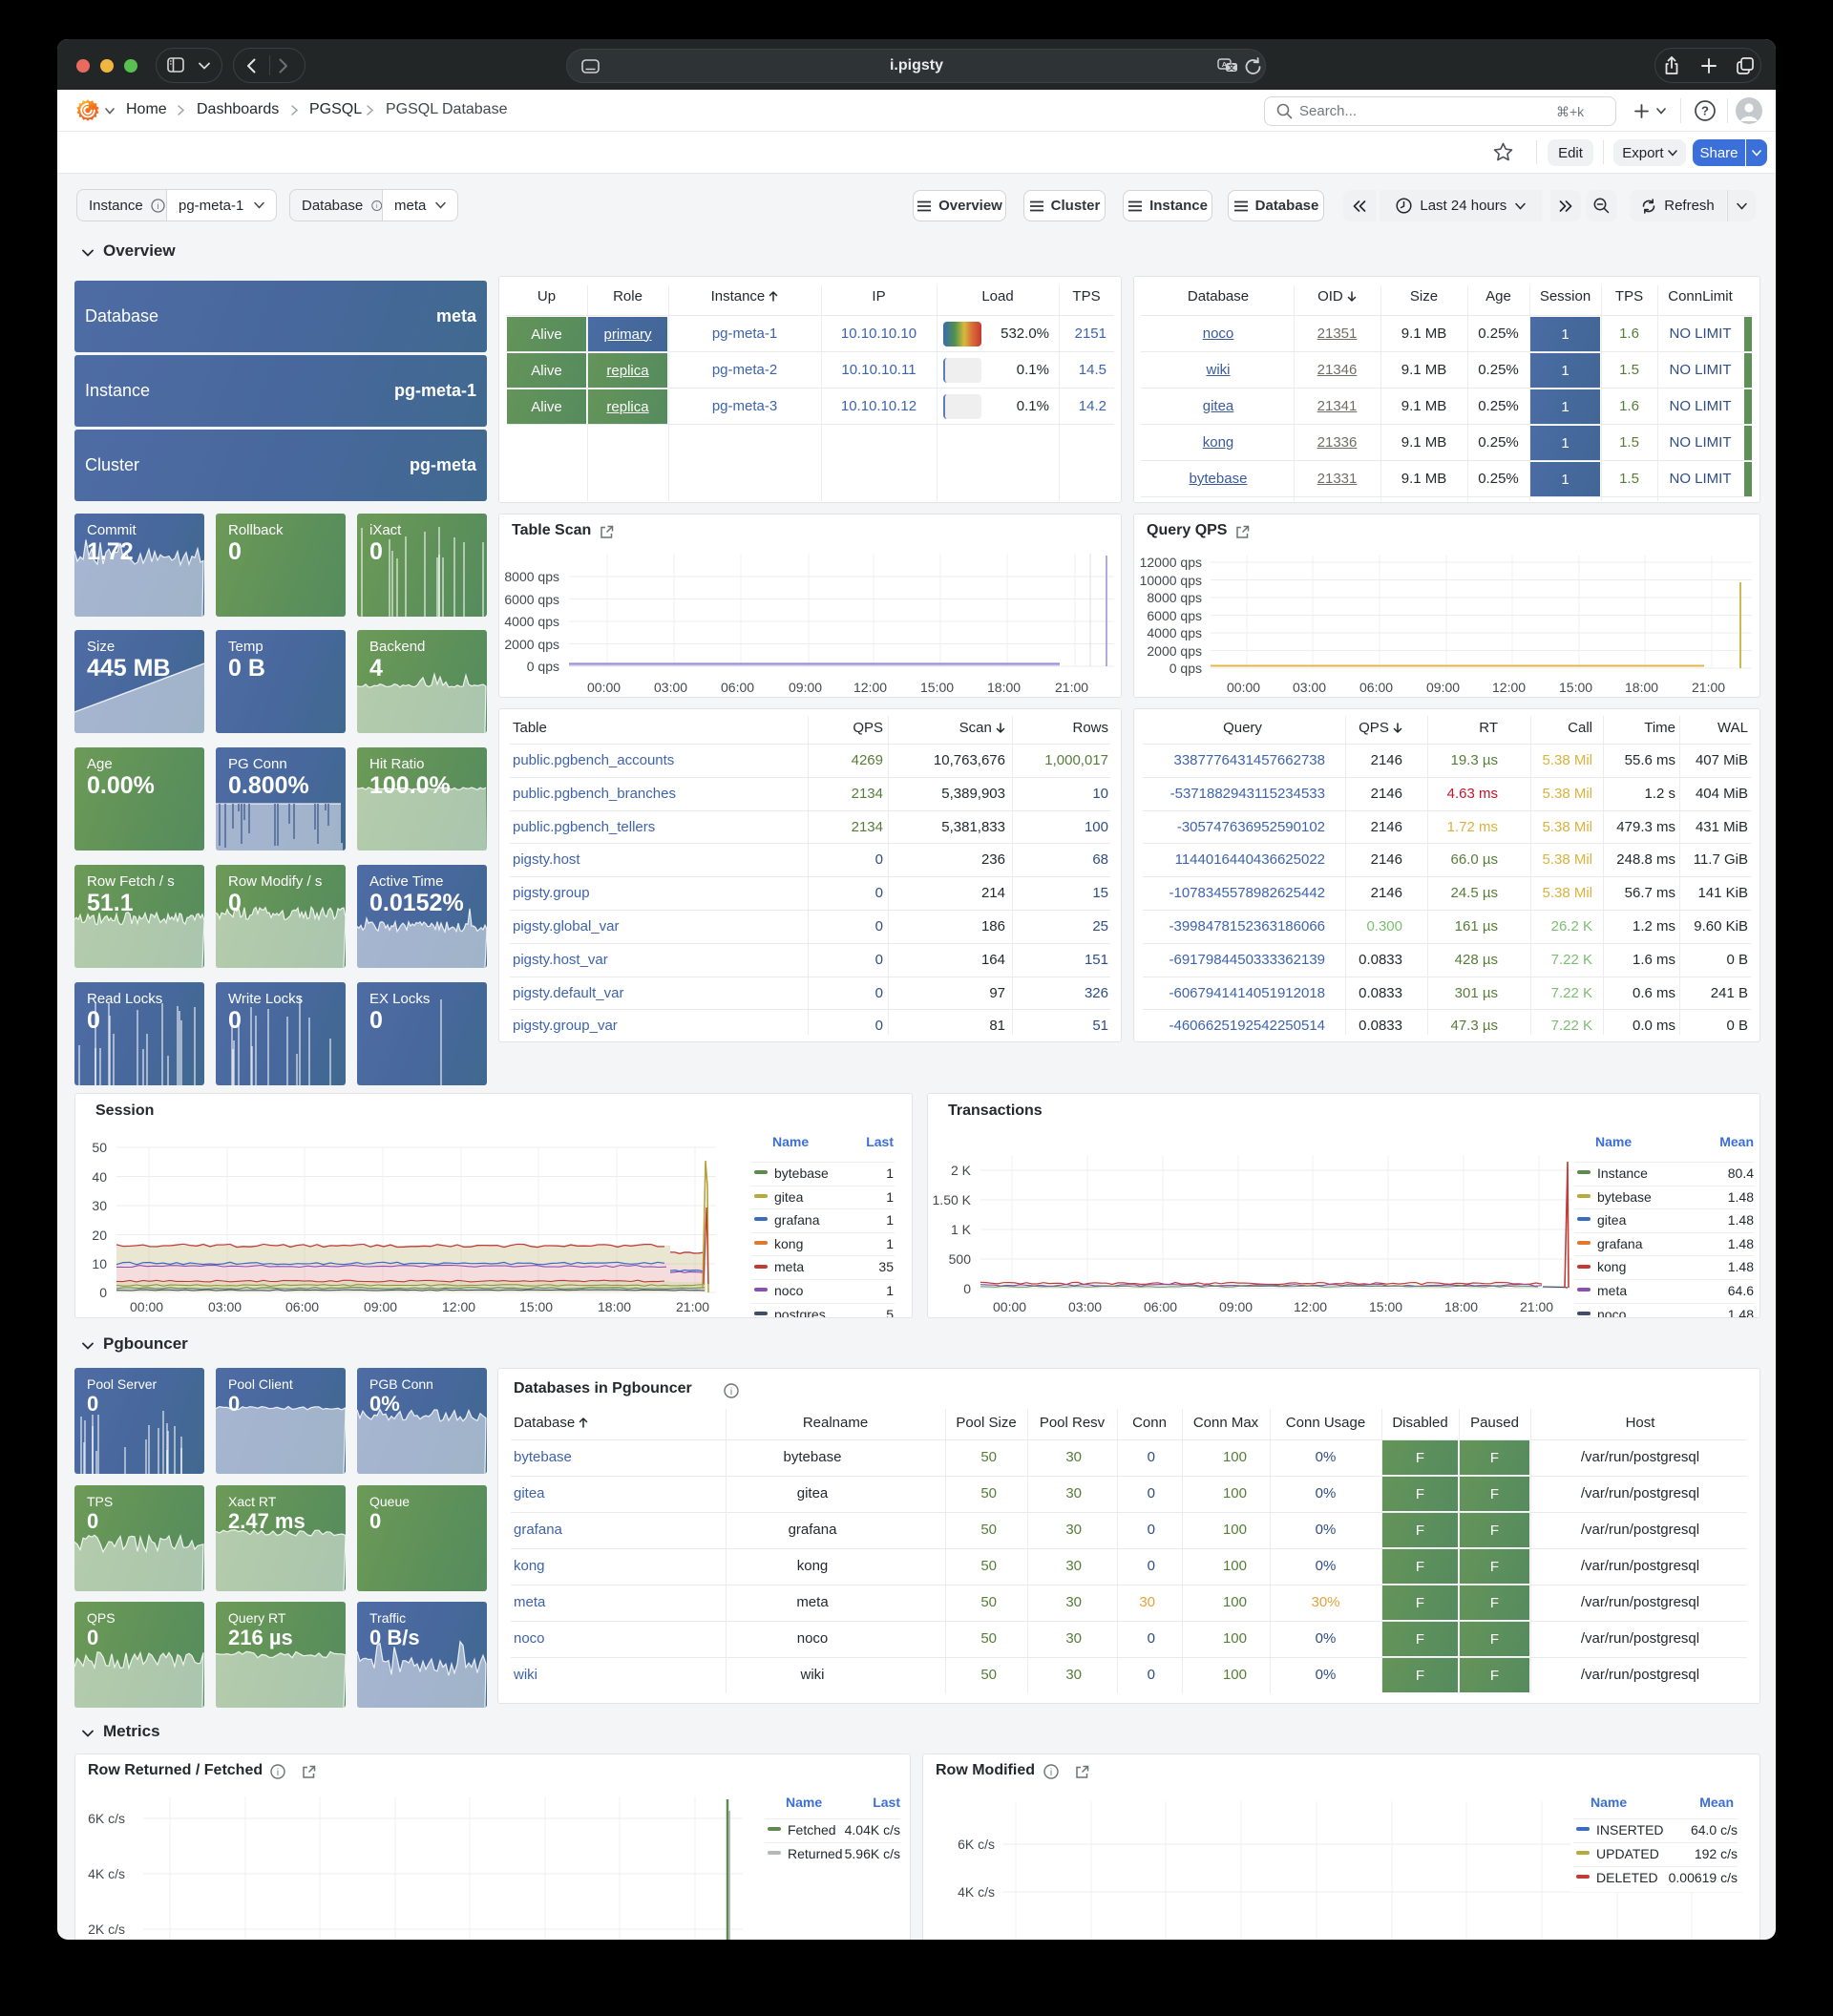 The width and height of the screenshot is (1833, 2016). Describe the element at coordinates (1231, 67) in the screenshot. I see `svg-text: 文` at that location.